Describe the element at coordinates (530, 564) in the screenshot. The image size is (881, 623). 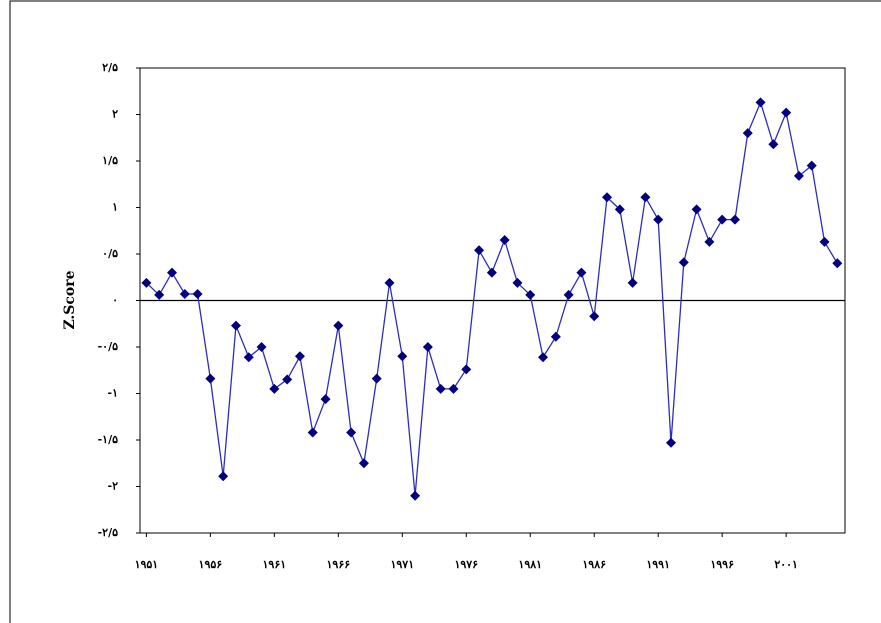
I see `x-tick-label: ۱۹۸۱` at that location.